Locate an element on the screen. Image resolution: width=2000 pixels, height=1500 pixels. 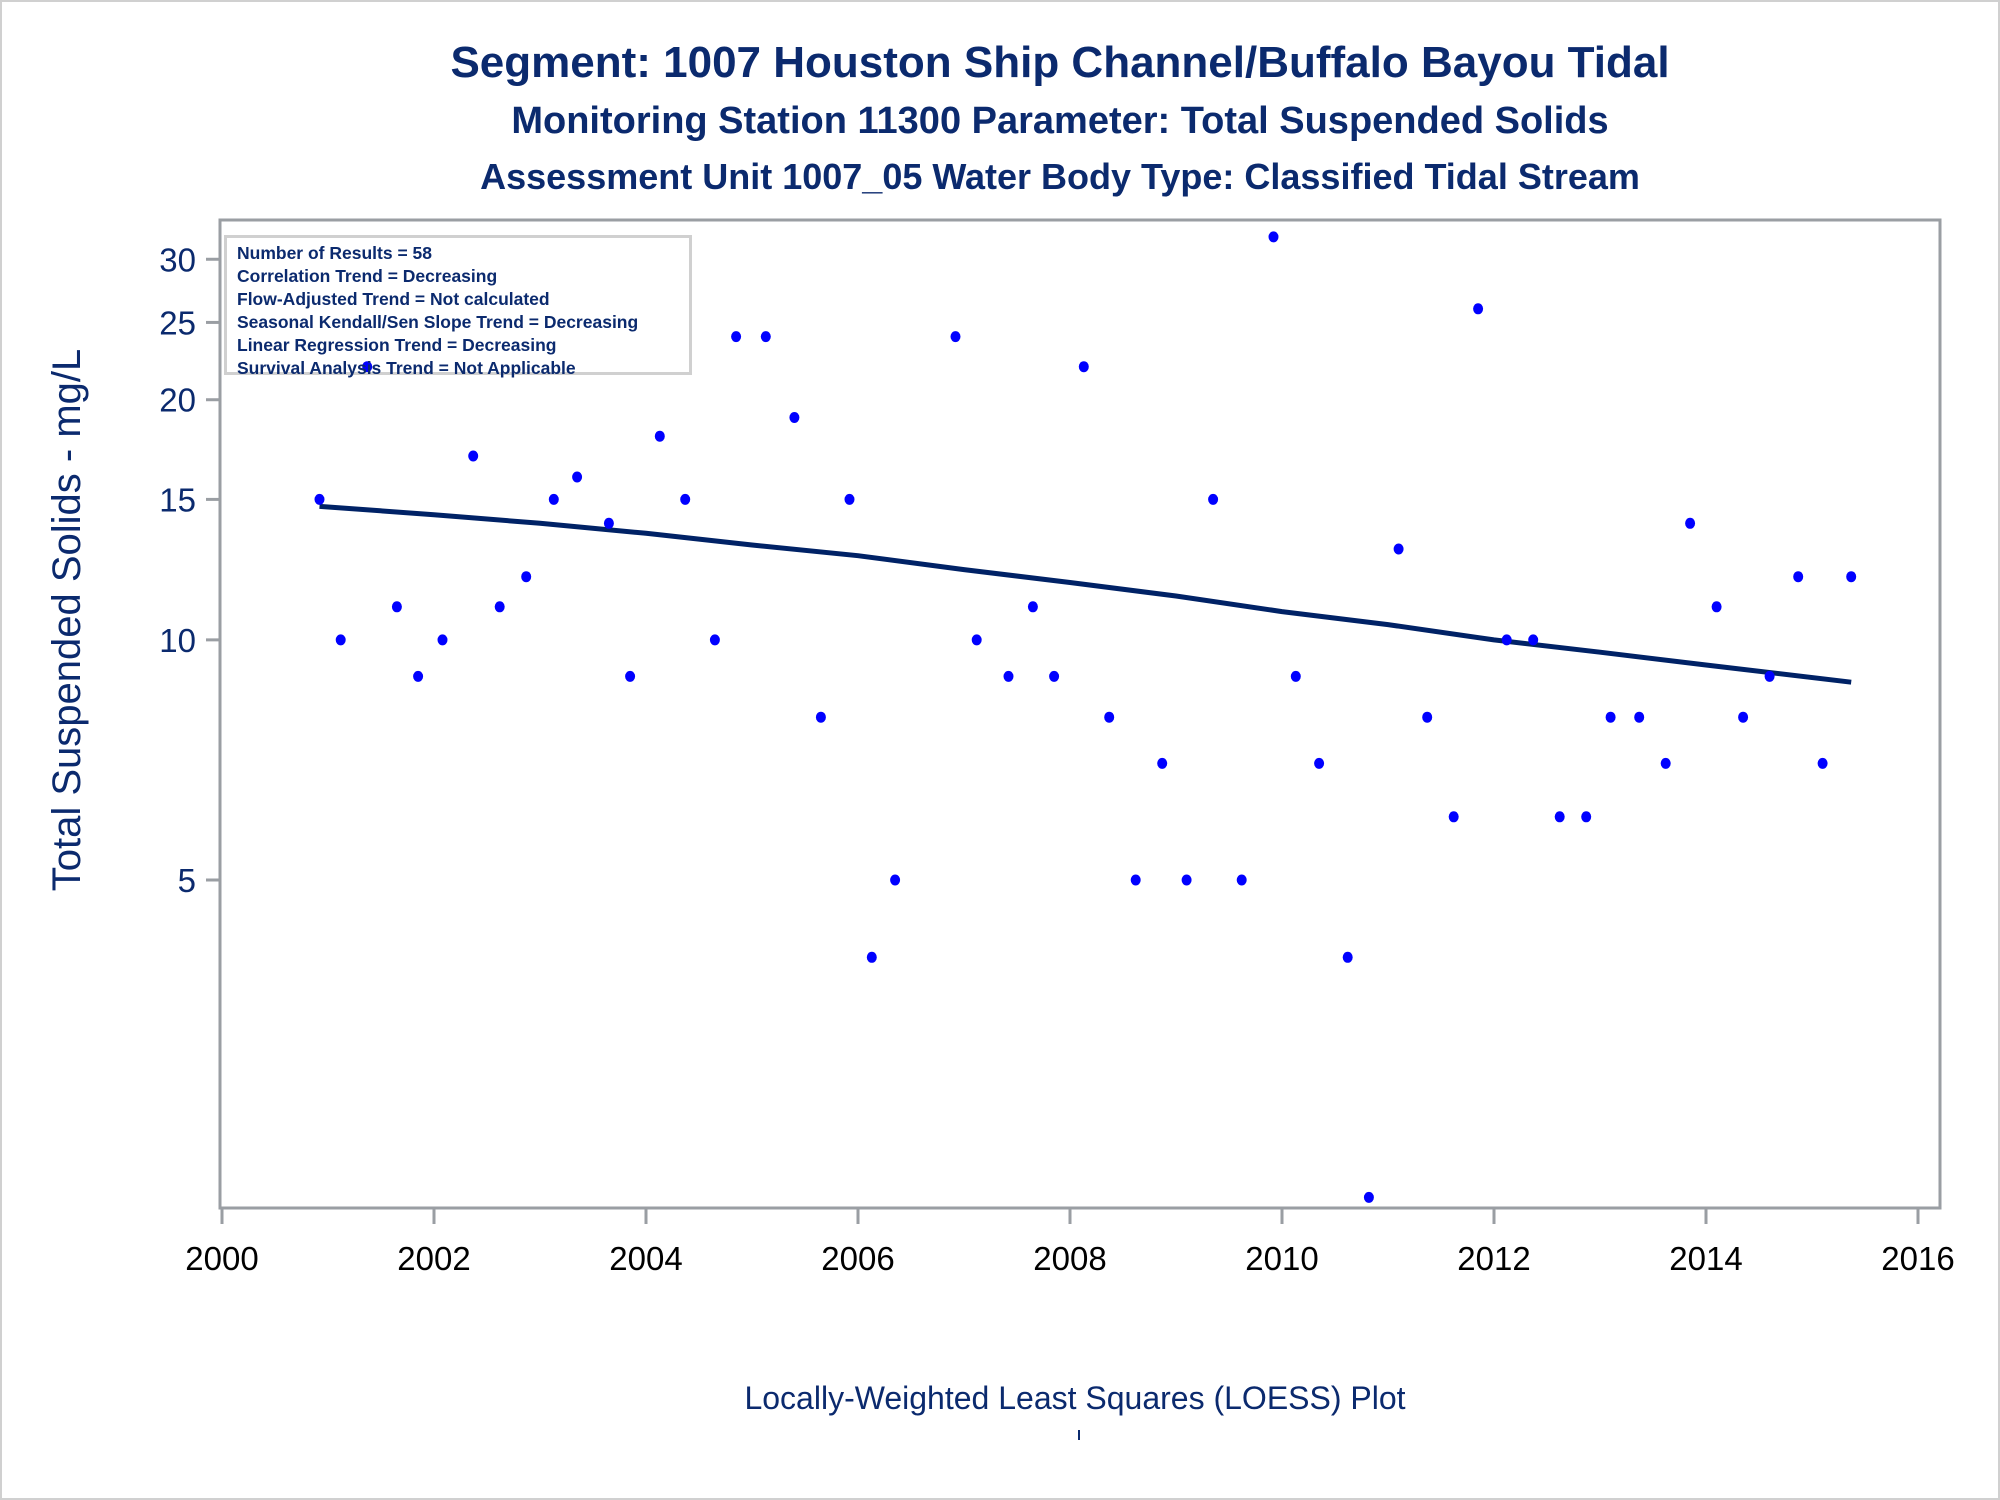
loess-trend-line is located at coordinates (1085, 594).